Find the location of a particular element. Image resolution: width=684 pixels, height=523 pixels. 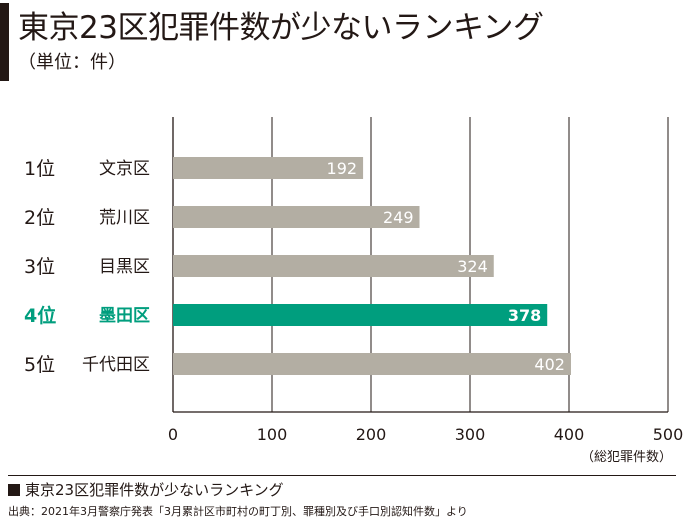

title-accent-bar is located at coordinates (4, 42).